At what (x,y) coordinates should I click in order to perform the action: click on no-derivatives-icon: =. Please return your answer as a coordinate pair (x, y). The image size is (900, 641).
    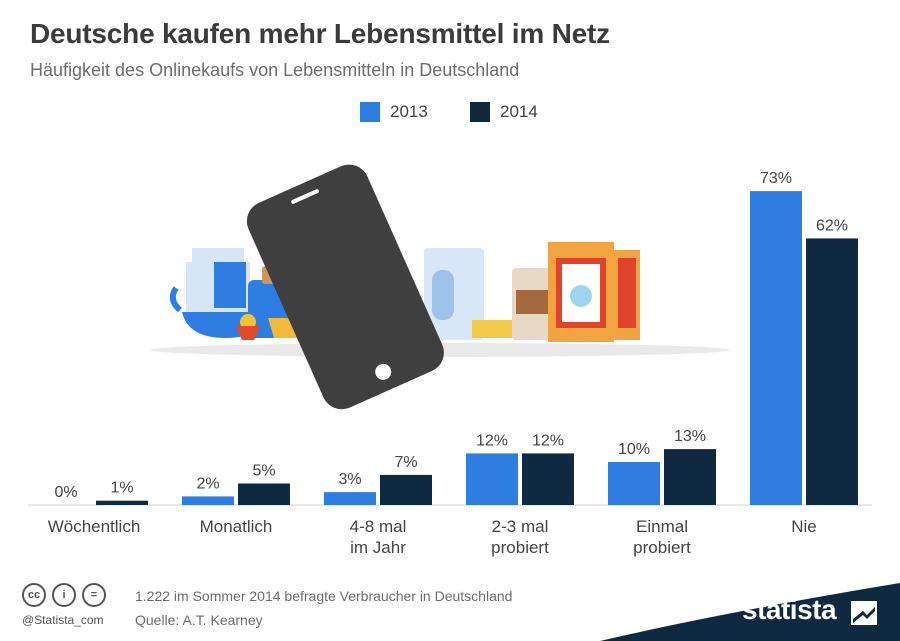
    Looking at the image, I should click on (94, 595).